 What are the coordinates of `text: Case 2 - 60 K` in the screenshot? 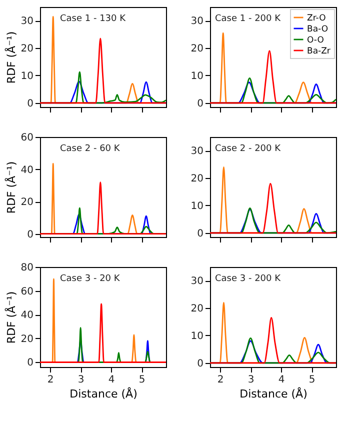 It's located at (90, 149).